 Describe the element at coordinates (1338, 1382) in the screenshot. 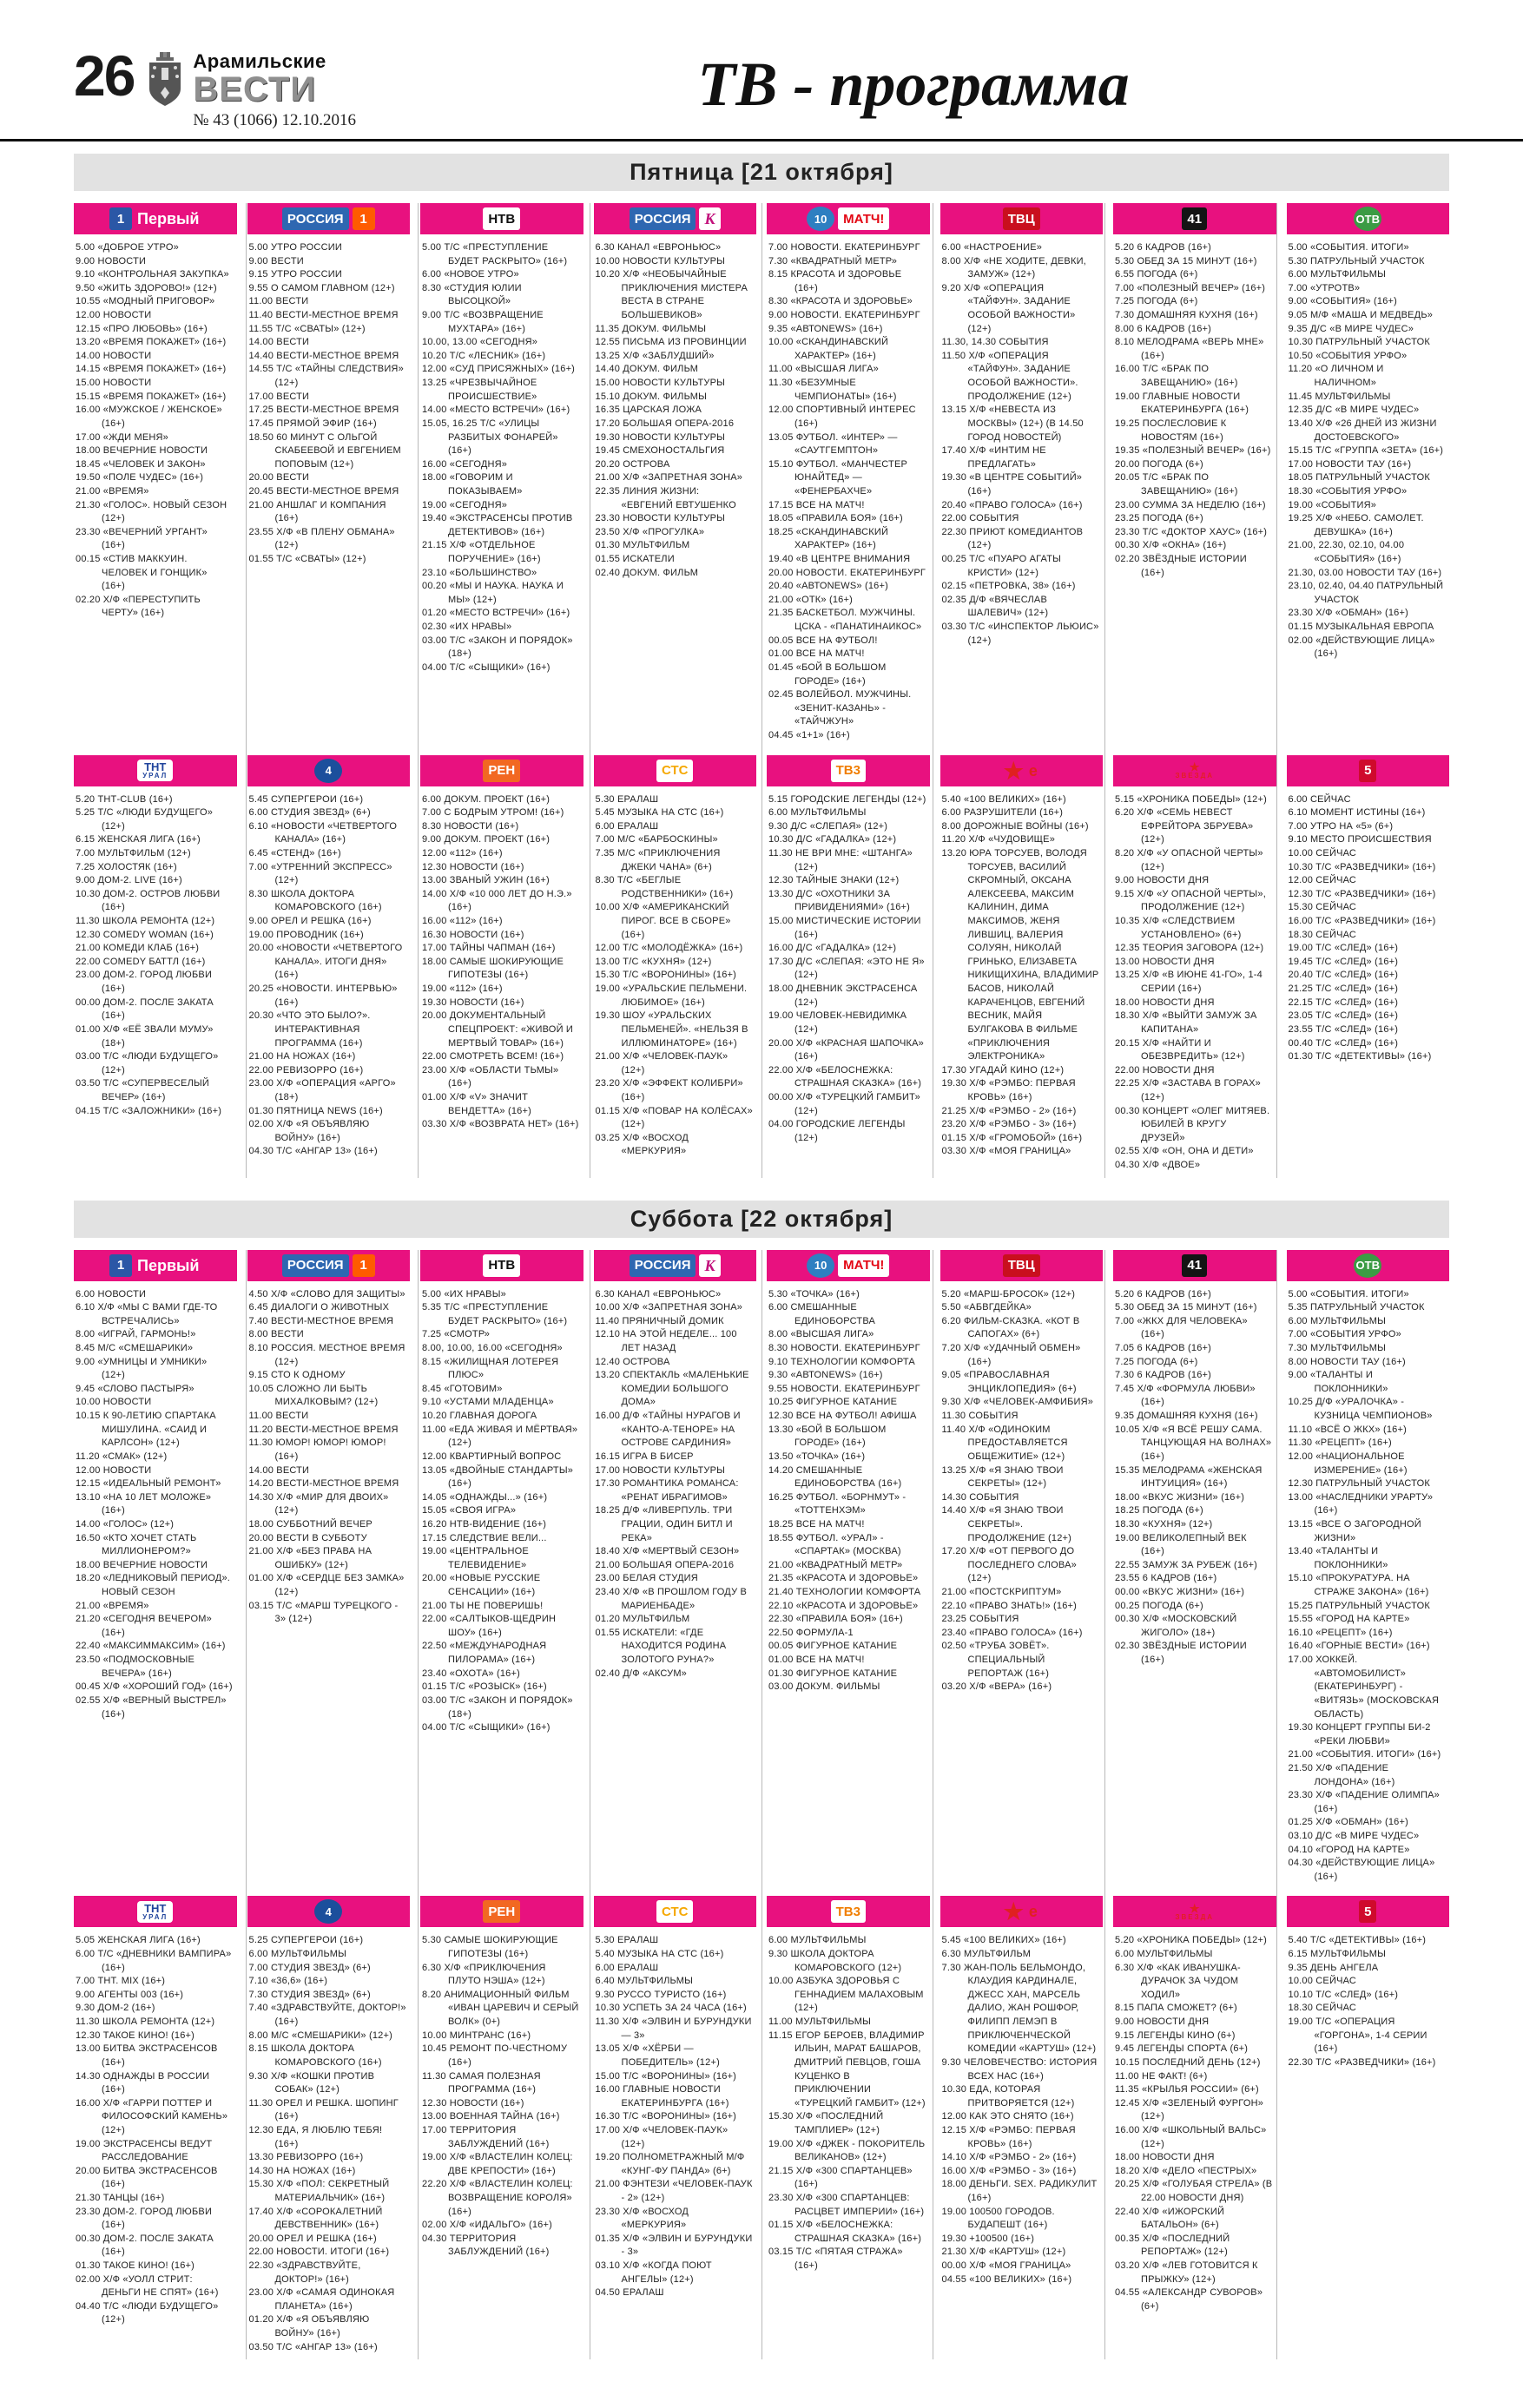

I see `program-item: 9.00 «ТАЛАНТЫ И ПОКЛОННИКИ»` at that location.